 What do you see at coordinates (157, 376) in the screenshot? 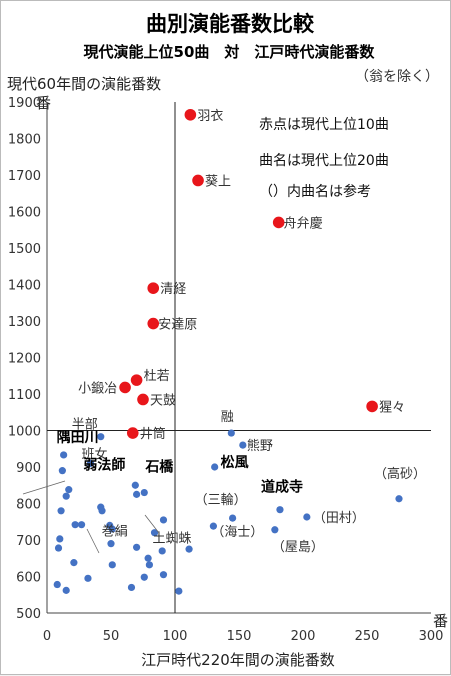
I see `point-label: 杜若` at bounding box center [157, 376].